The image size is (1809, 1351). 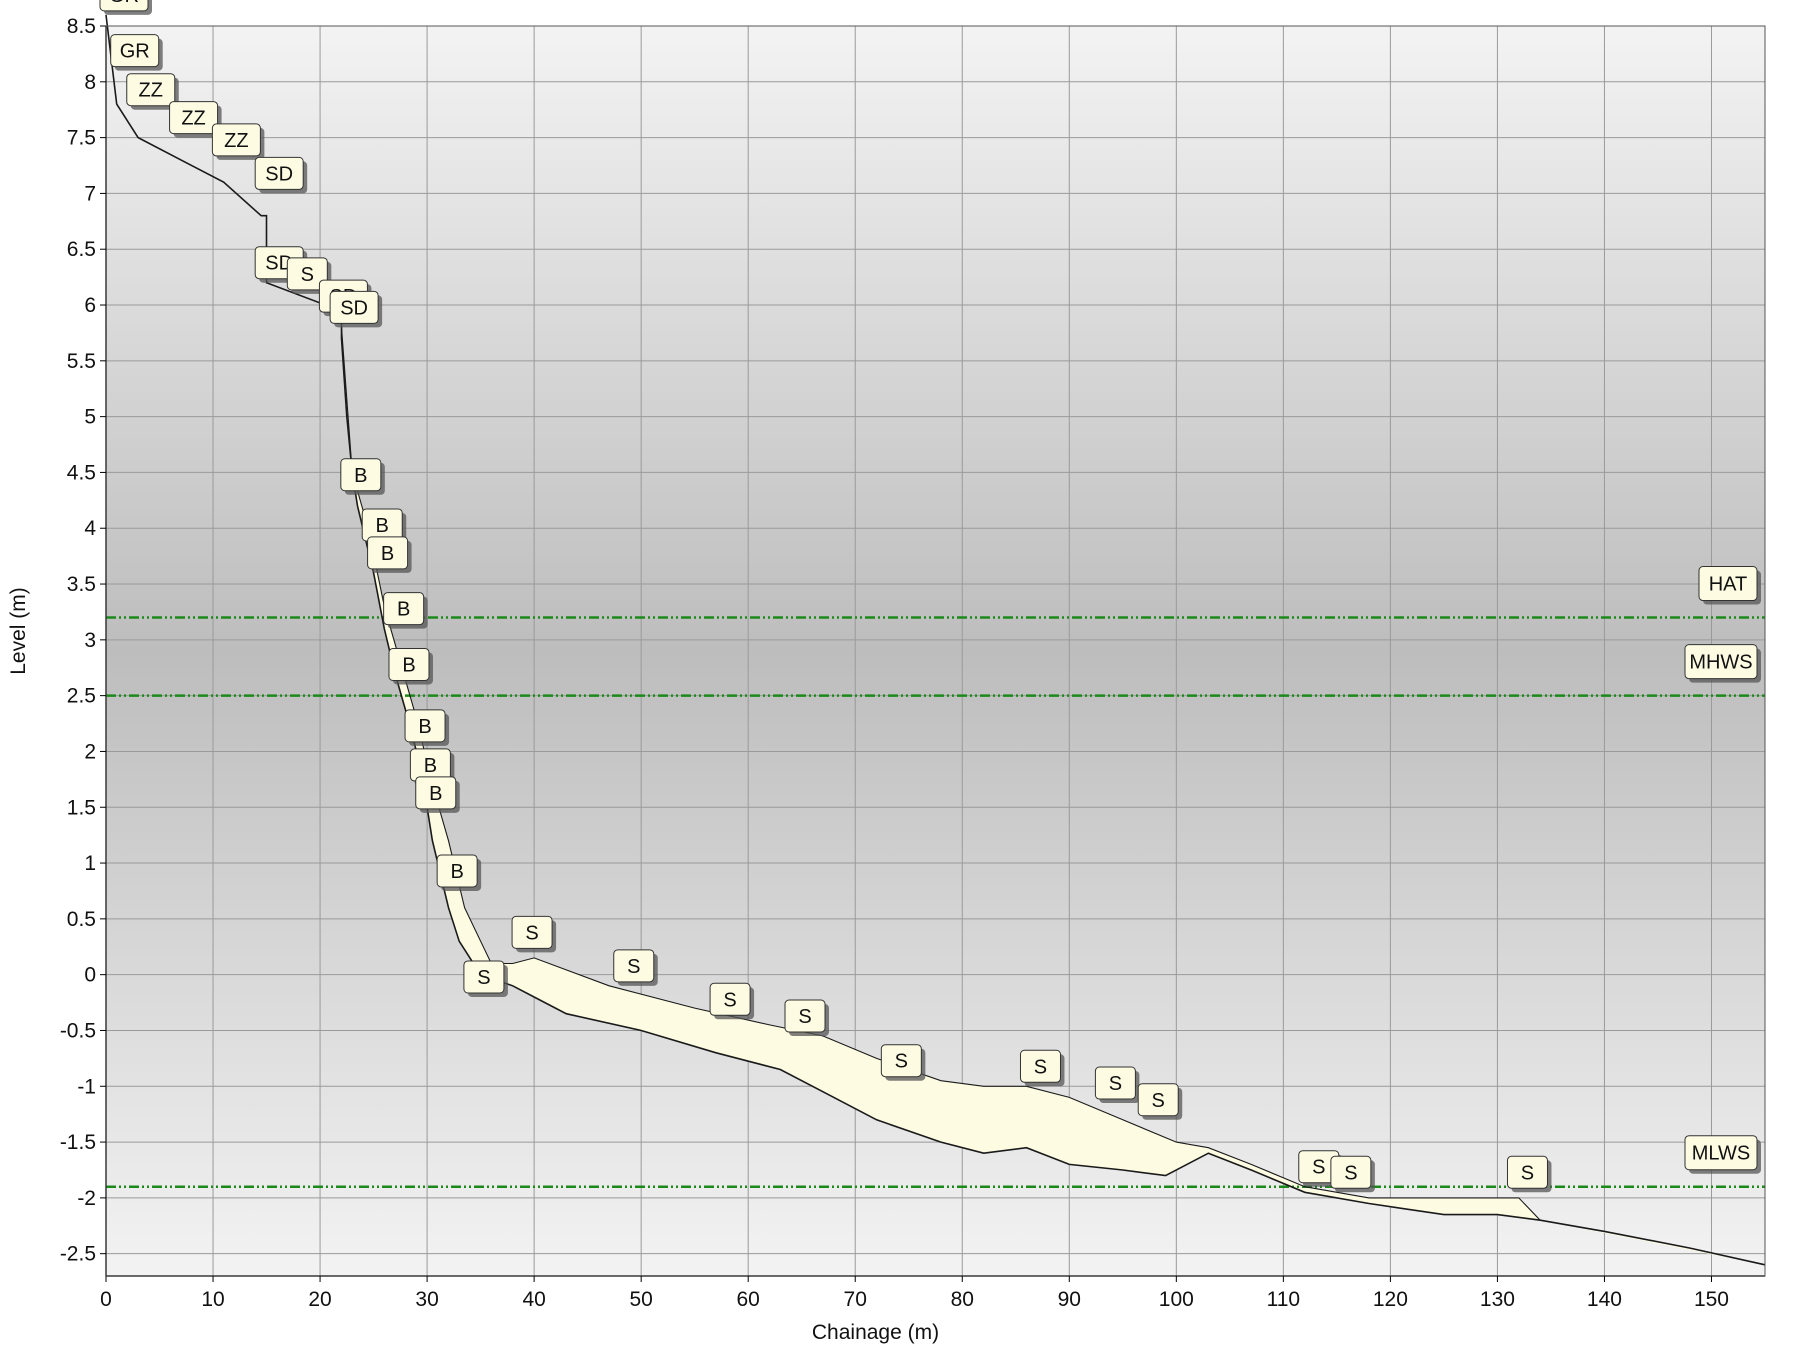 What do you see at coordinates (855, 1299) in the screenshot?
I see `x-tick-label: 70` at bounding box center [855, 1299].